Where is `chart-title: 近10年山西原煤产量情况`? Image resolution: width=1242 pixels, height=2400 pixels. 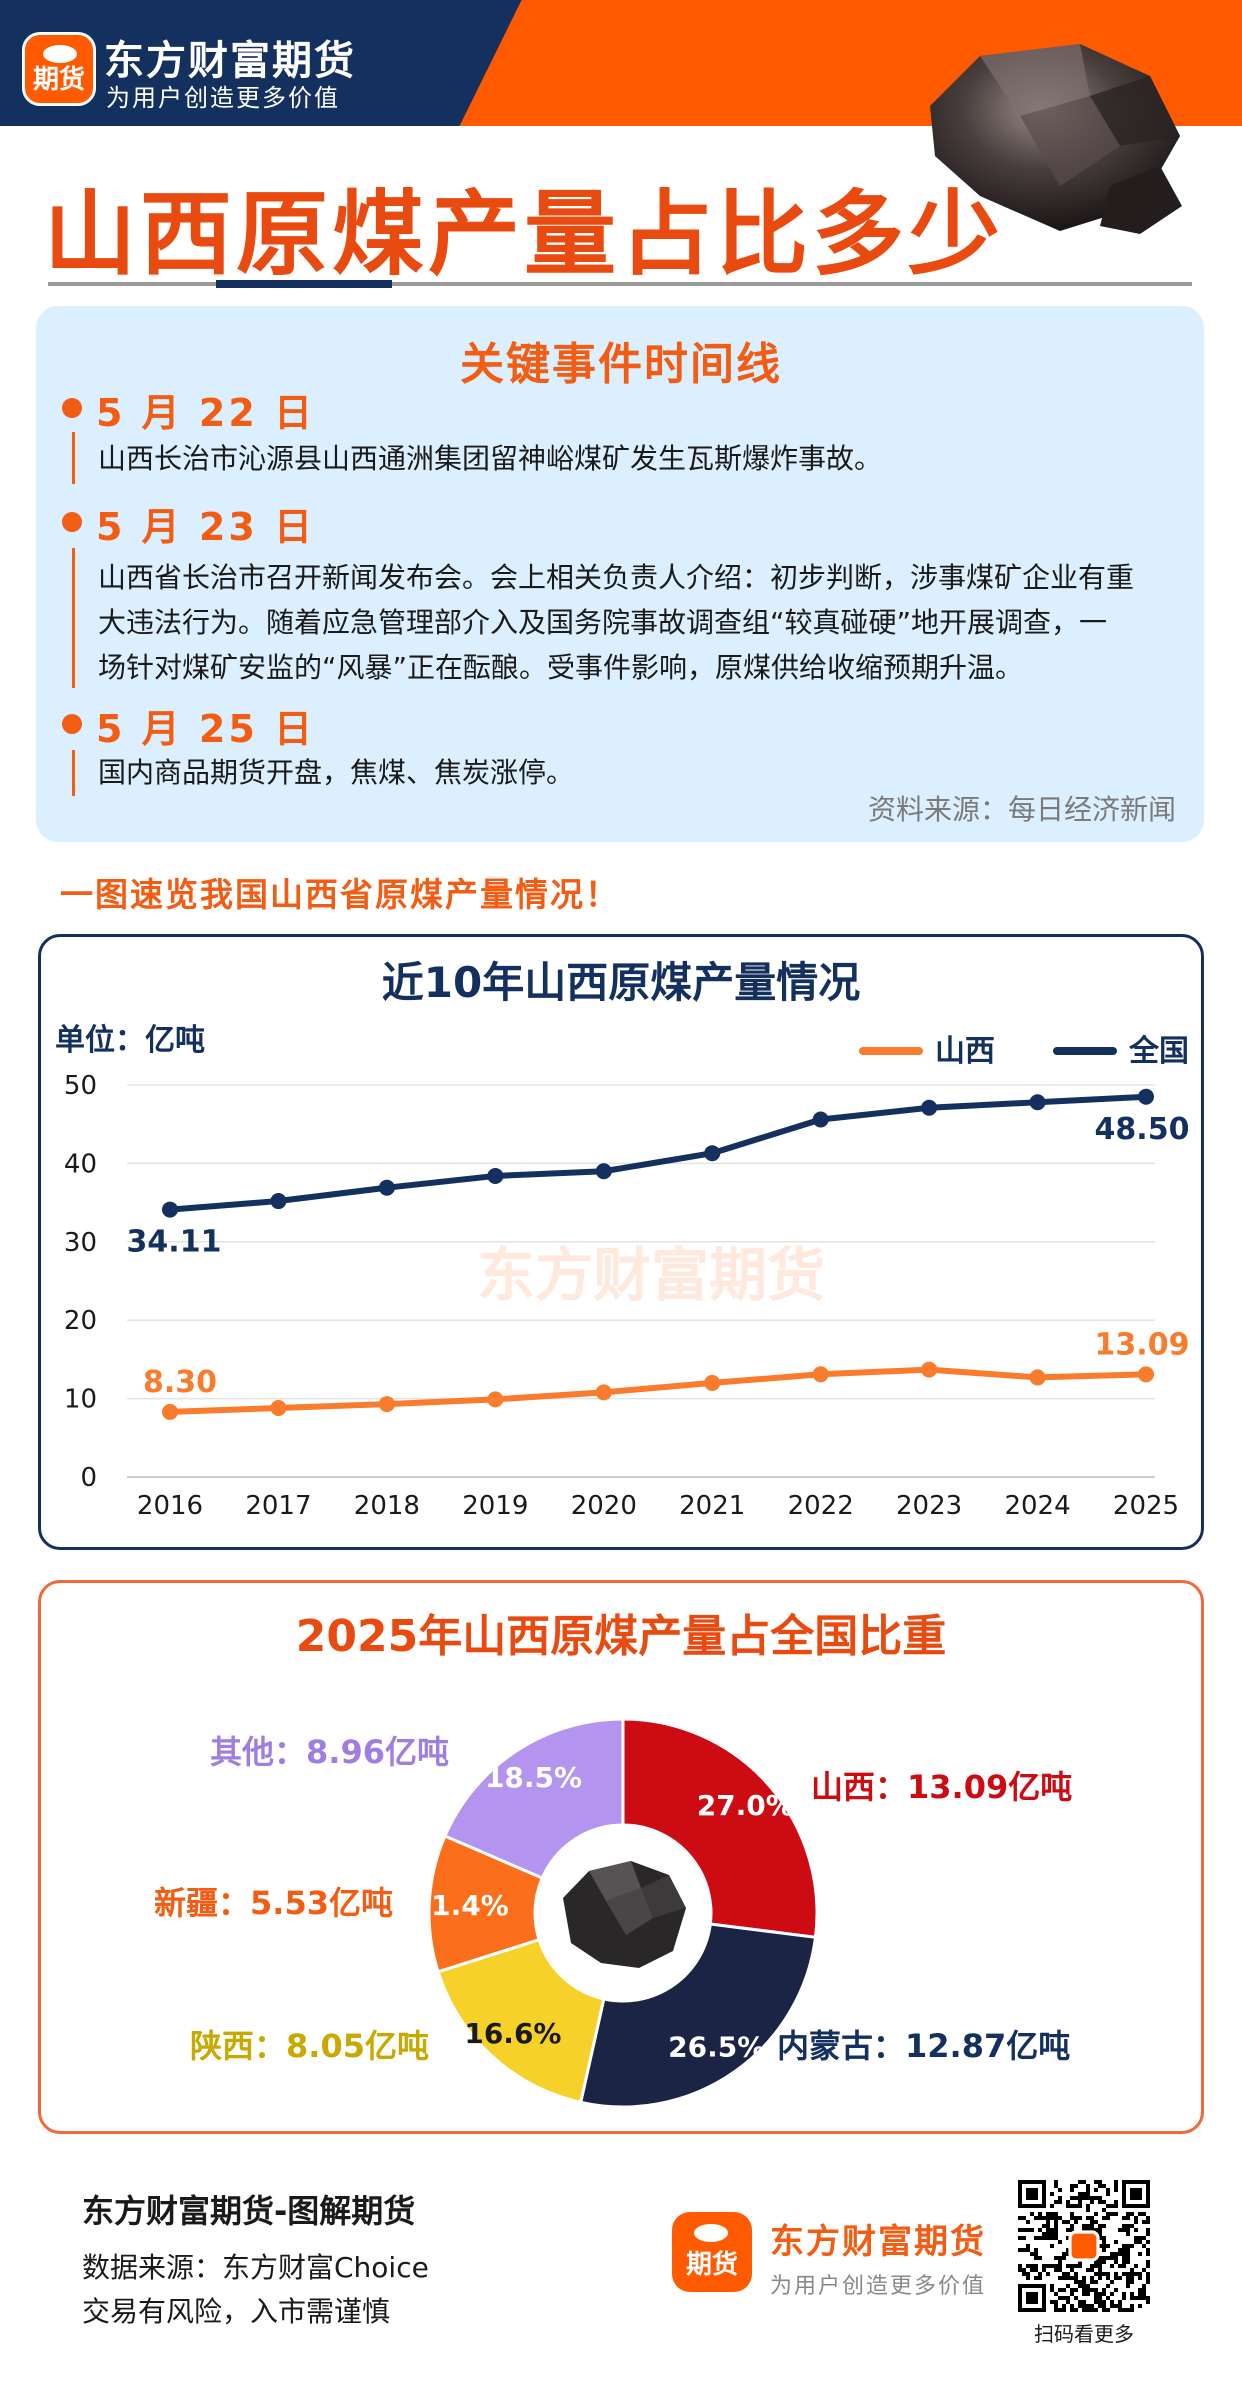
chart-title: 近10年山西原煤产量情况 is located at coordinates (621, 982).